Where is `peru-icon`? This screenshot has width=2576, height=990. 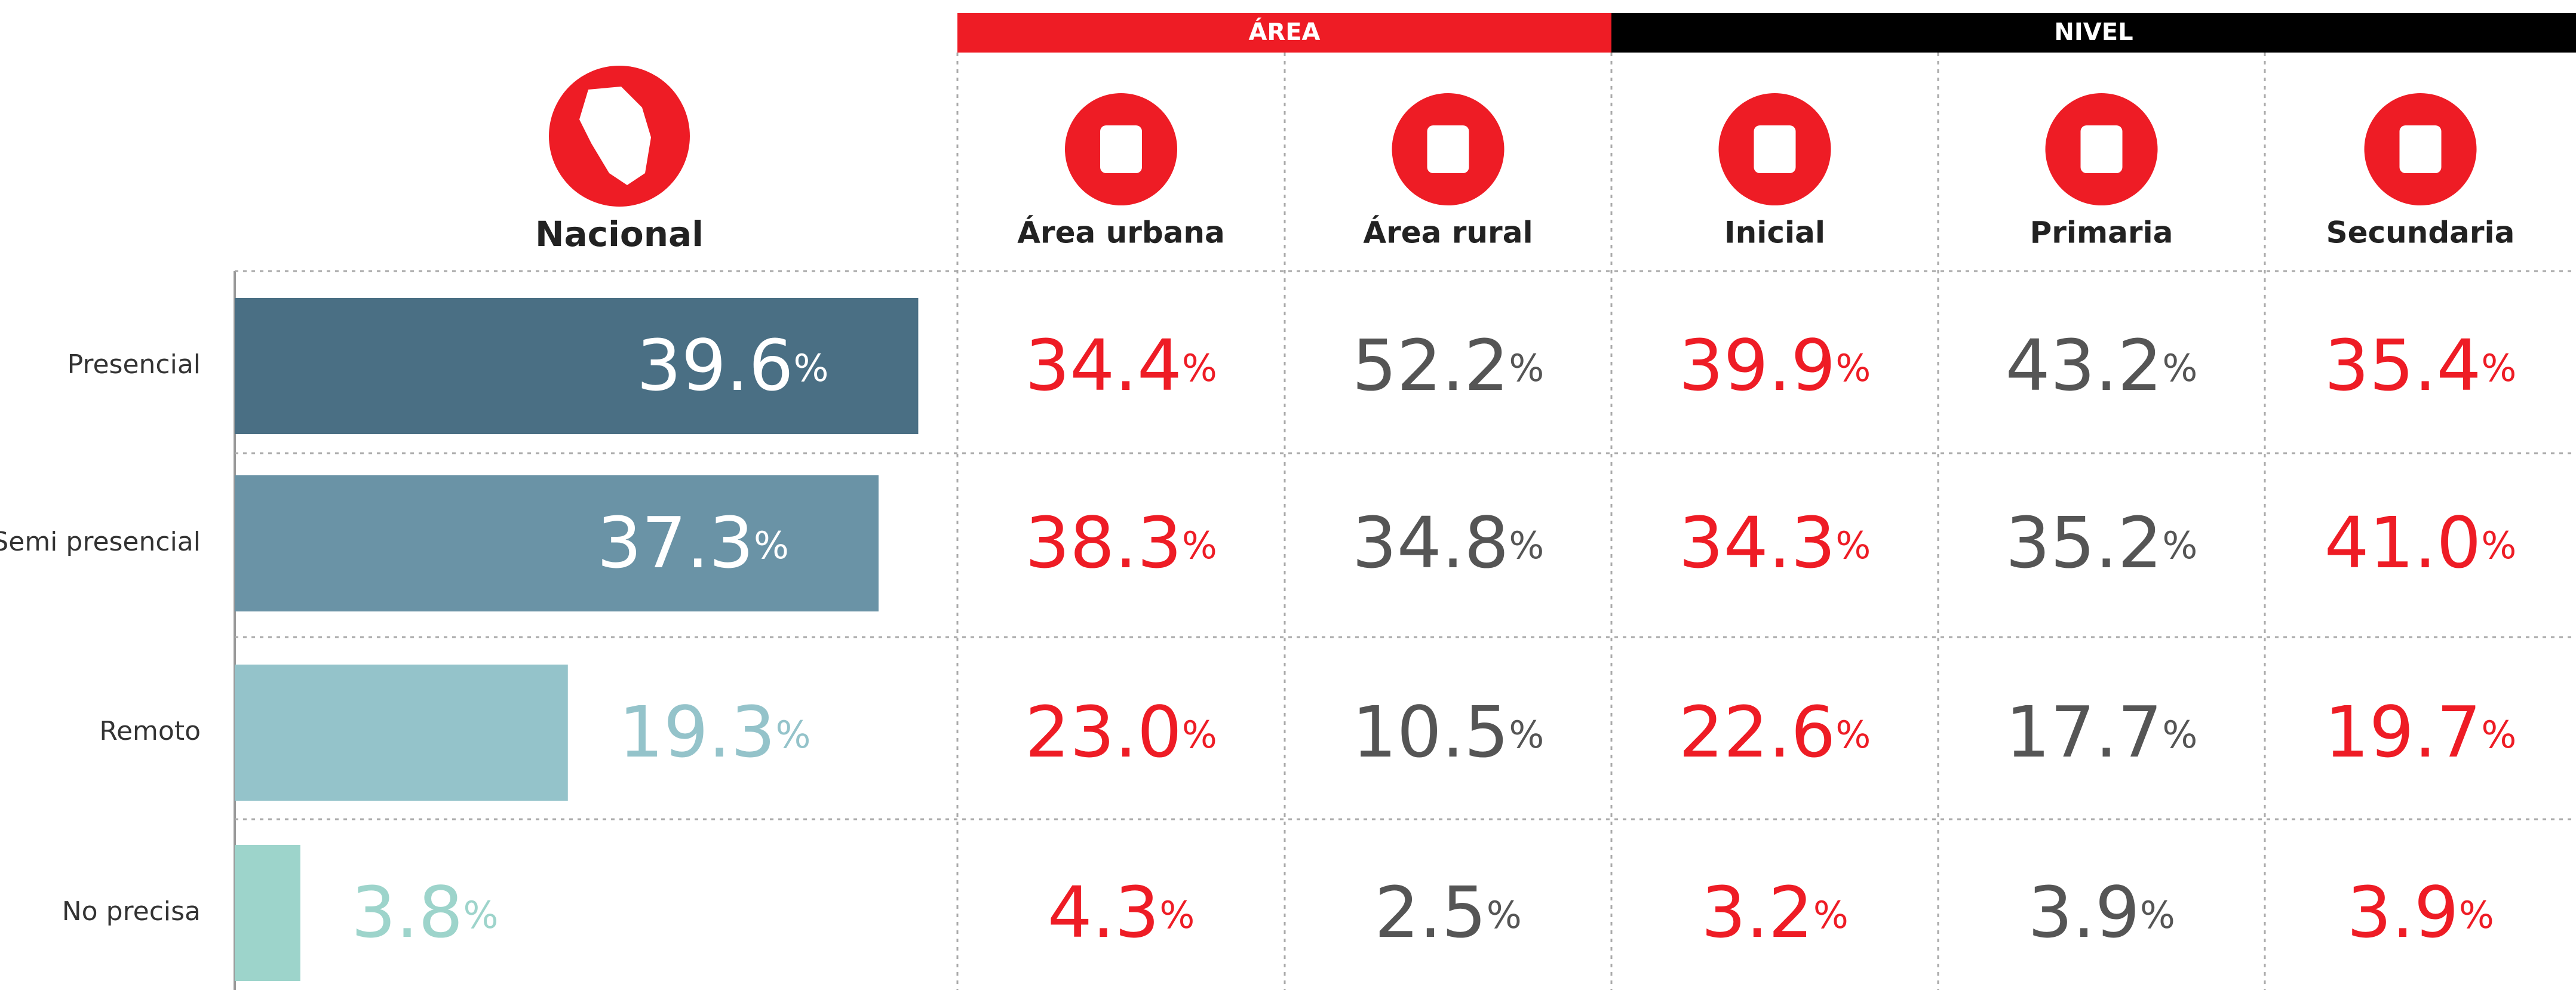 peru-icon is located at coordinates (620, 136).